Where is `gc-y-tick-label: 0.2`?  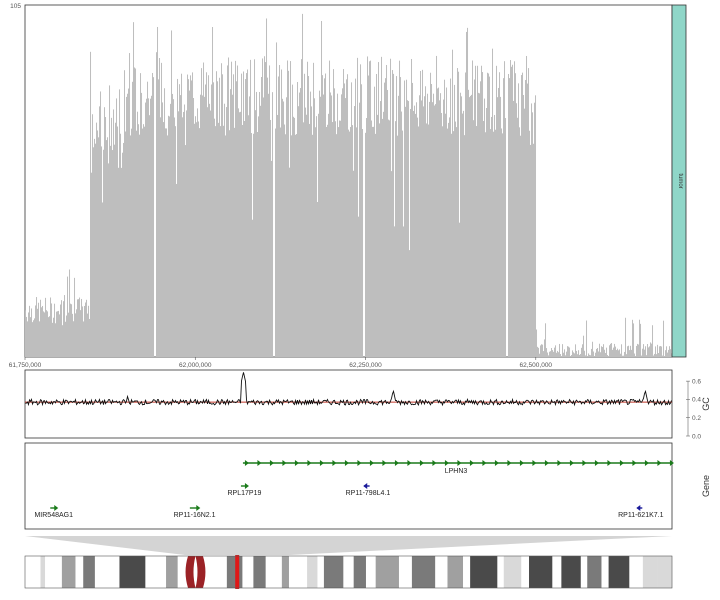
gc-y-tick-label: 0.2 is located at coordinates (696, 418).